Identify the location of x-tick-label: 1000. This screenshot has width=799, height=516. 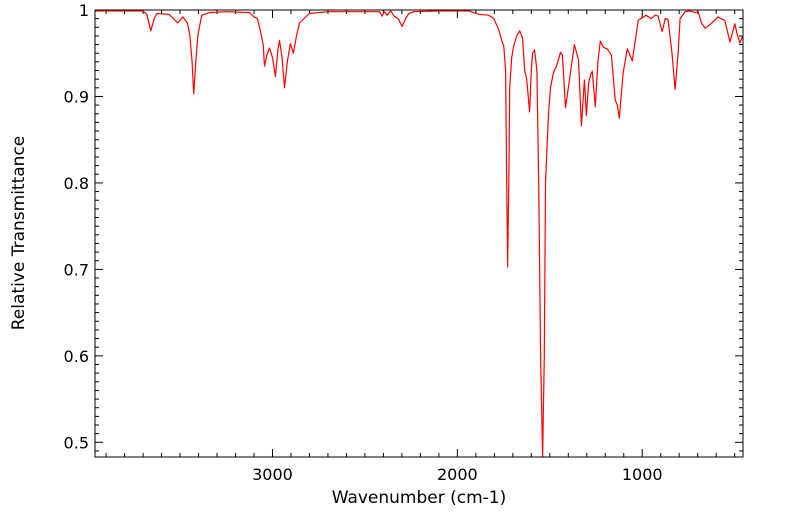
(642, 474).